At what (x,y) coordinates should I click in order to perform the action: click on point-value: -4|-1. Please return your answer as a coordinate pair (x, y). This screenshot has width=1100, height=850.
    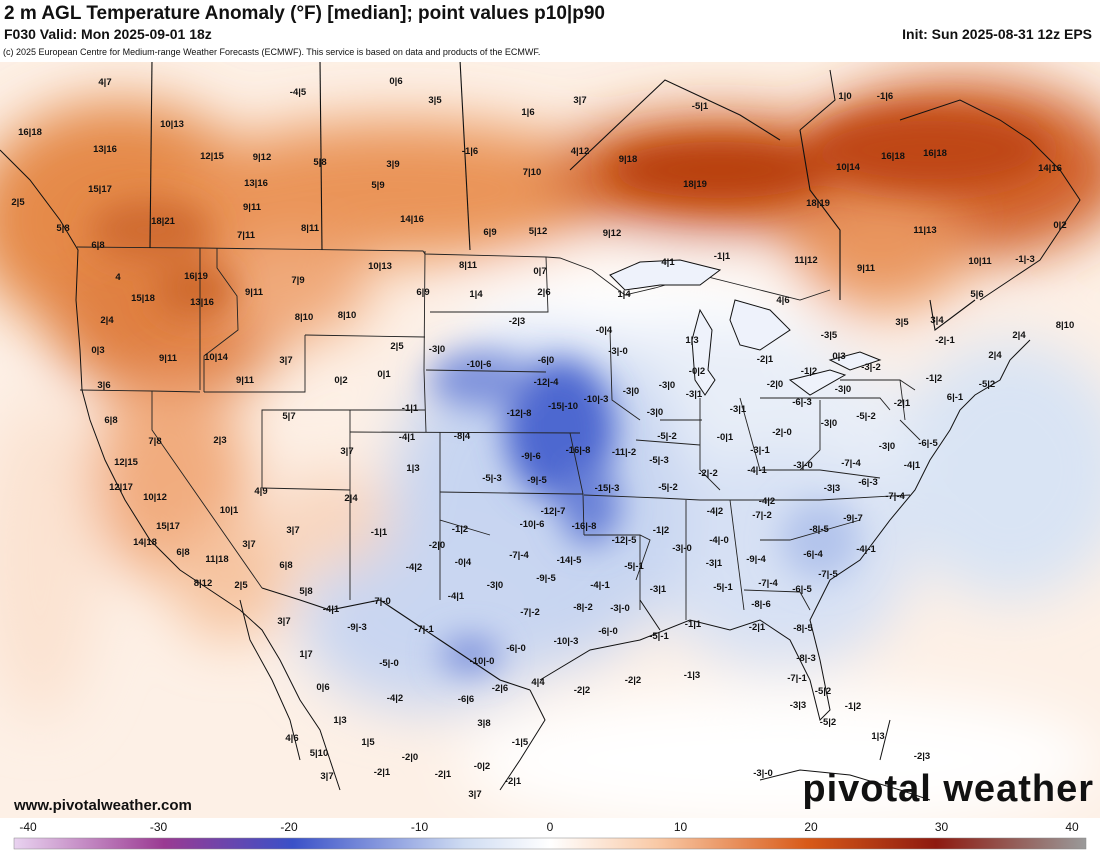
    Looking at the image, I should click on (757, 470).